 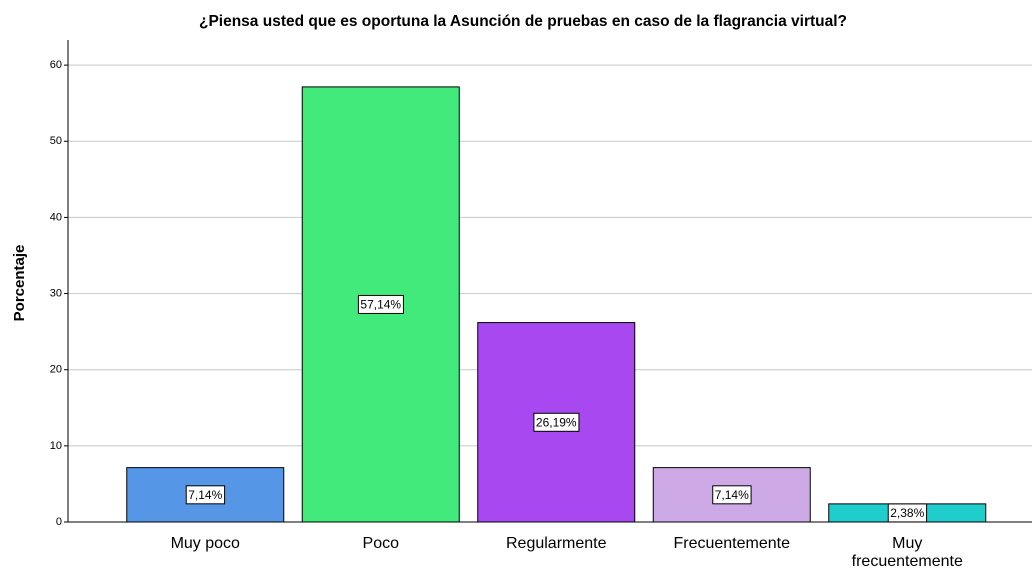 I want to click on x-tick-label: Frecuentemente, so click(x=731, y=543).